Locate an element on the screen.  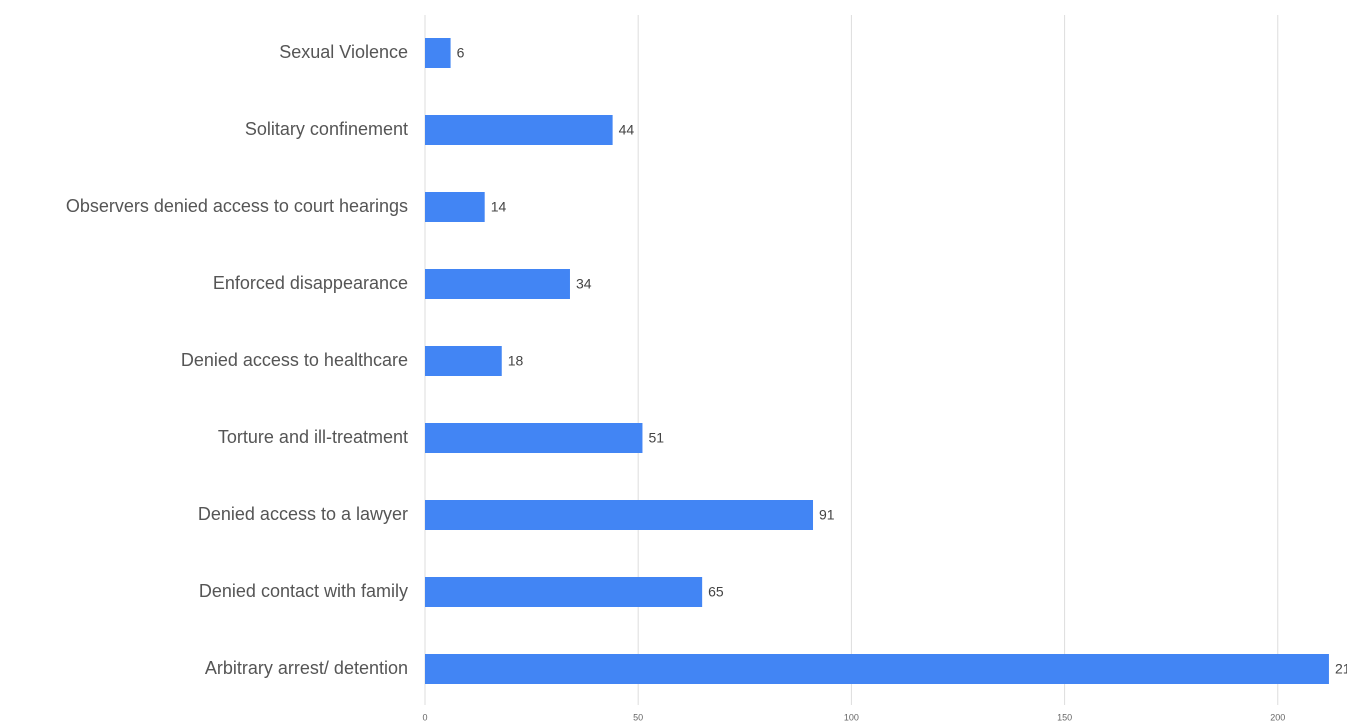
category-label: Denied contact with family is located at coordinates (303, 591).